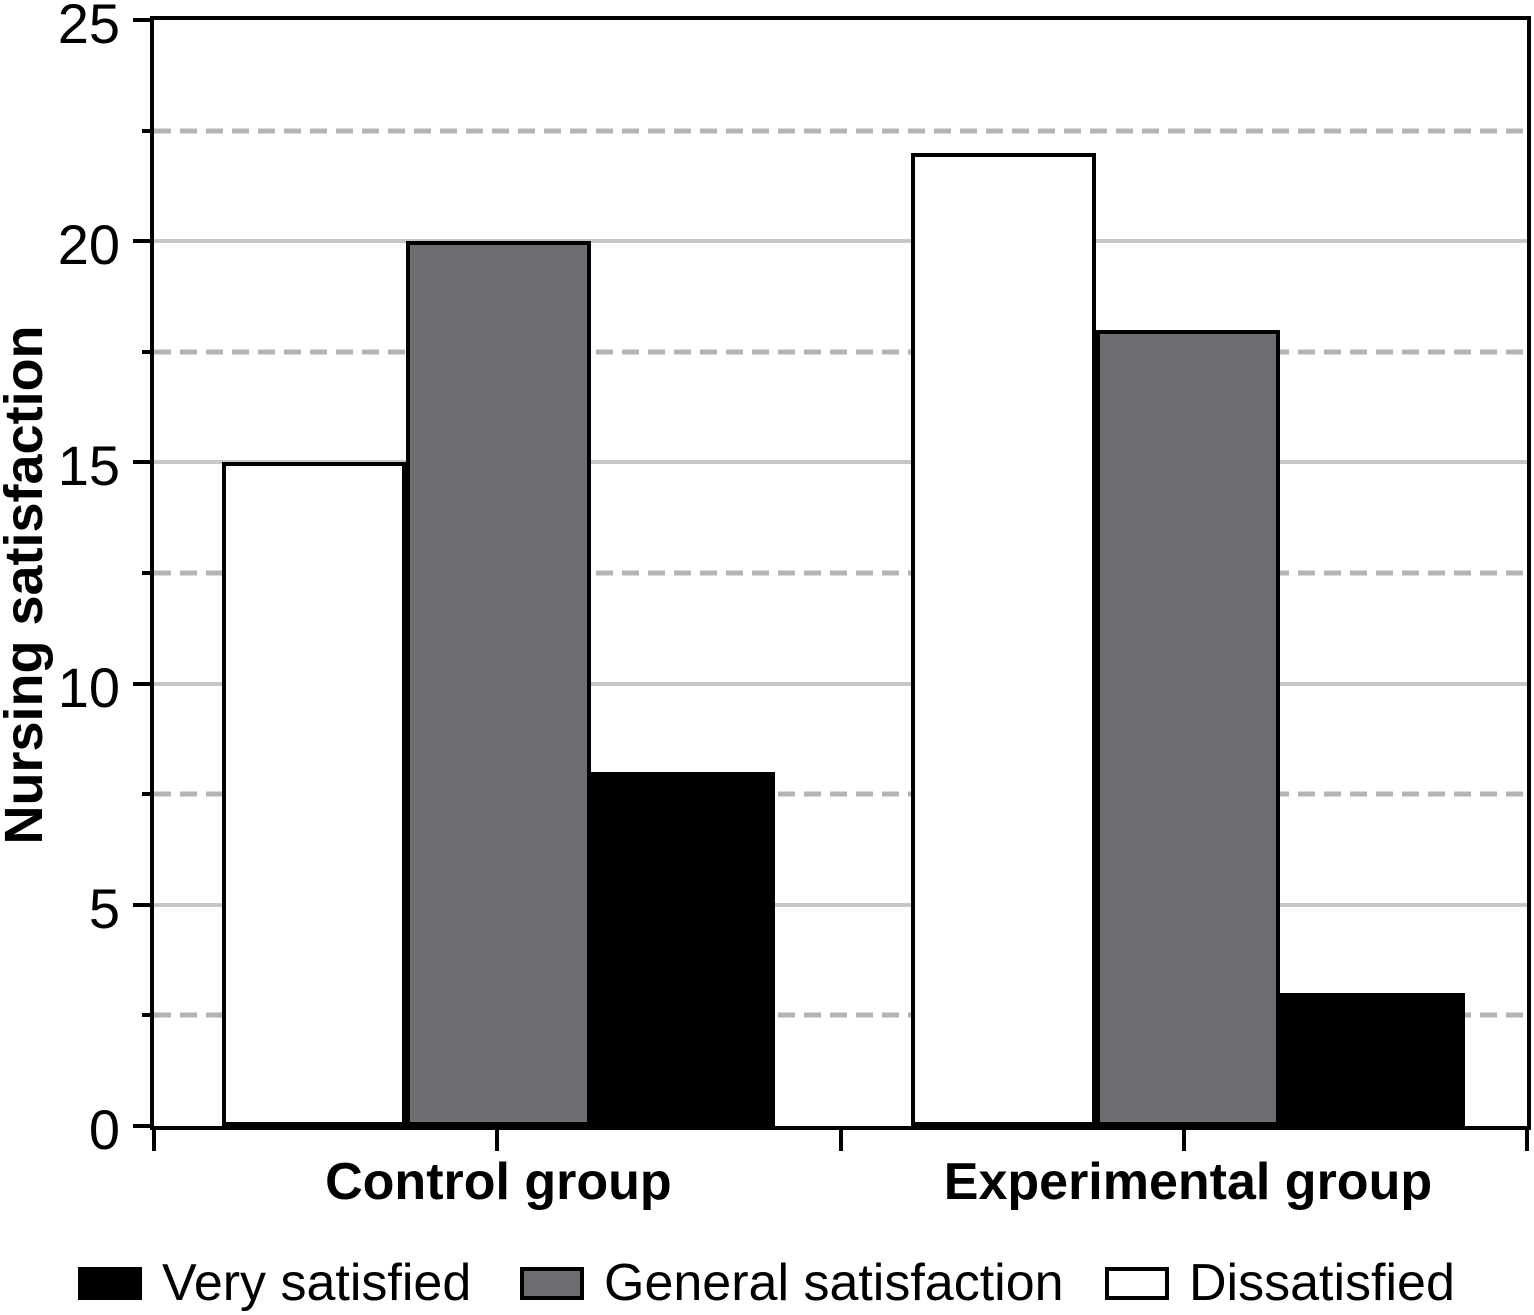 This screenshot has width=1534, height=1315. Describe the element at coordinates (1188, 1182) in the screenshot. I see `x-category-label-experimental-group: Experimental group` at that location.